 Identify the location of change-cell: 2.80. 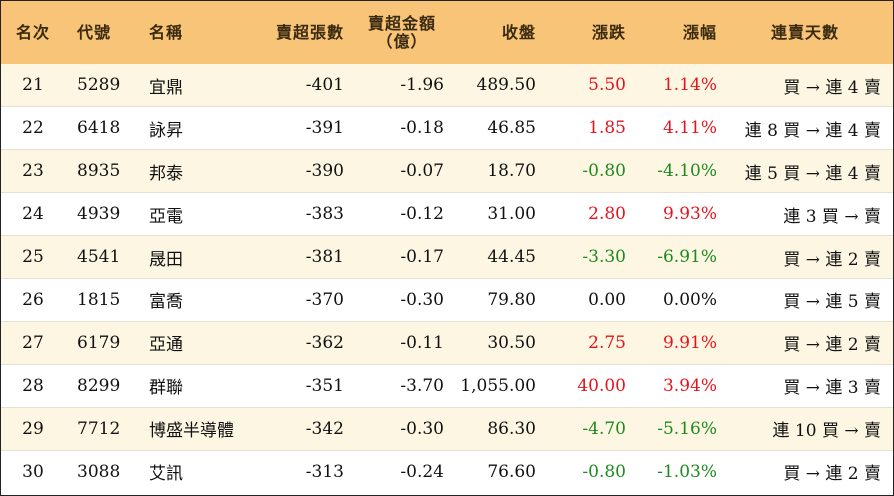
(589, 214).